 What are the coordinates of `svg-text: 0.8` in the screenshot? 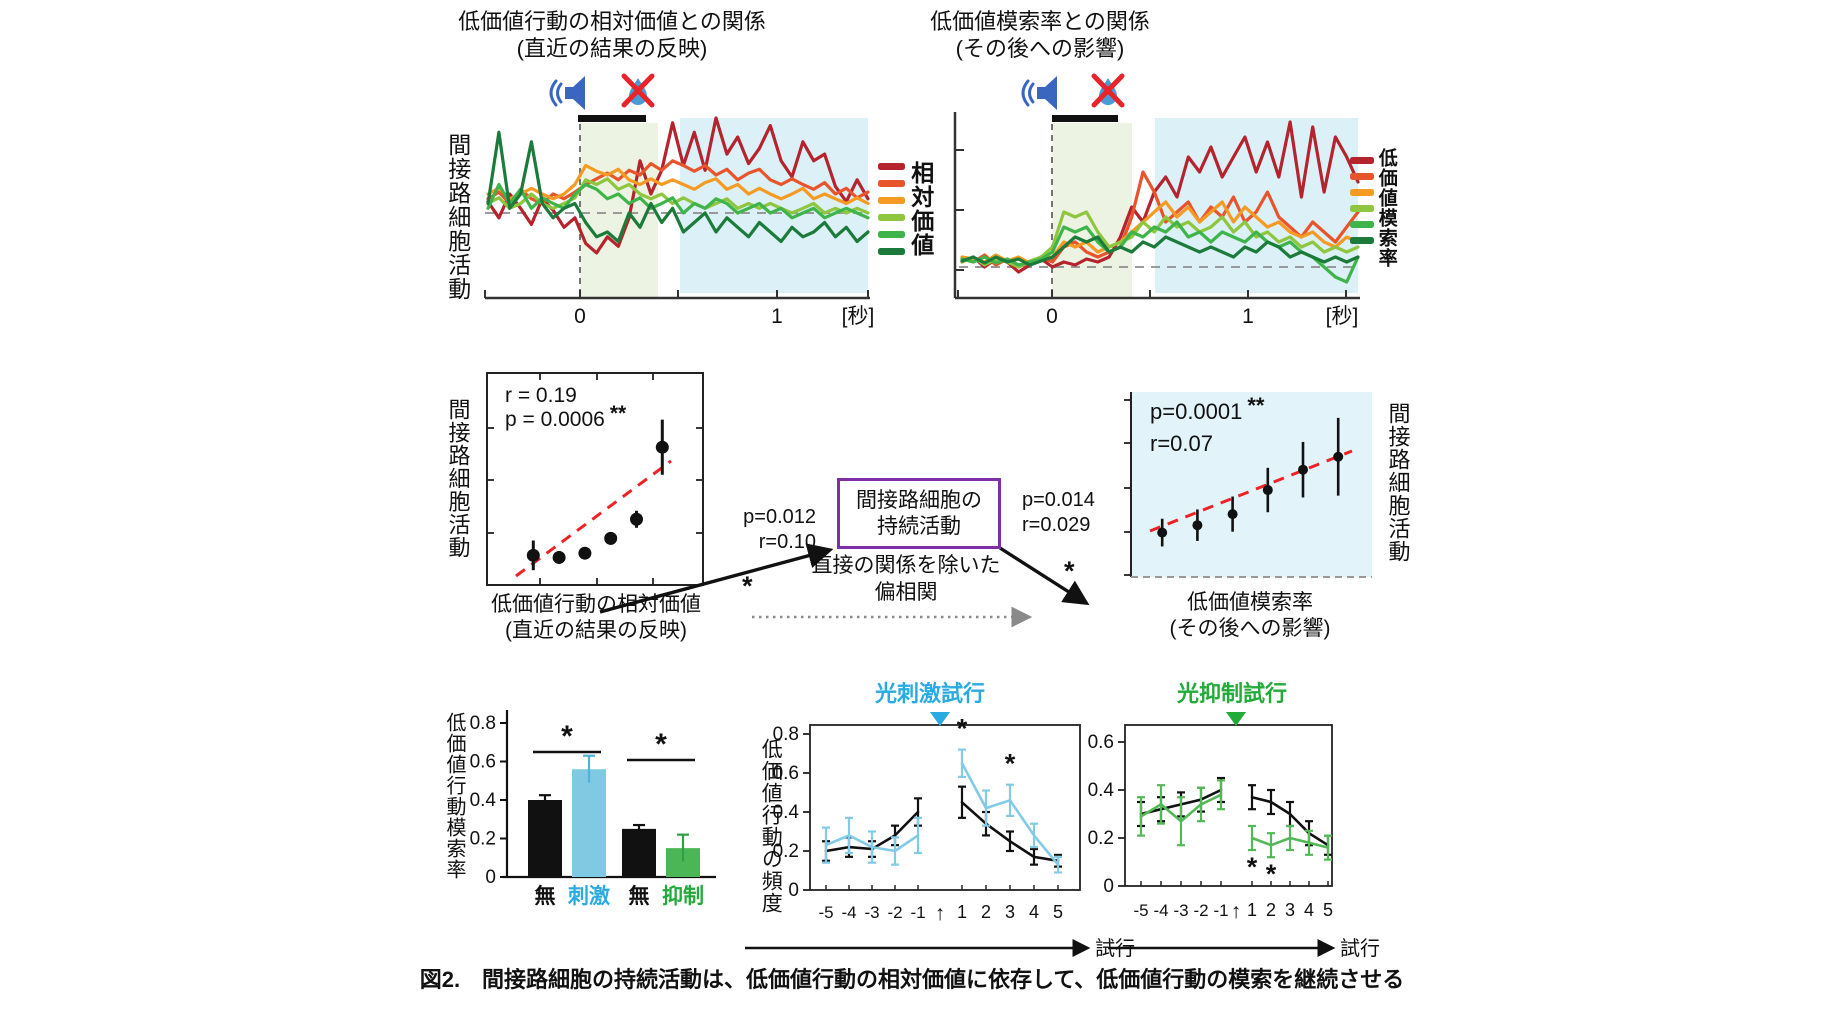 It's located at (483, 723).